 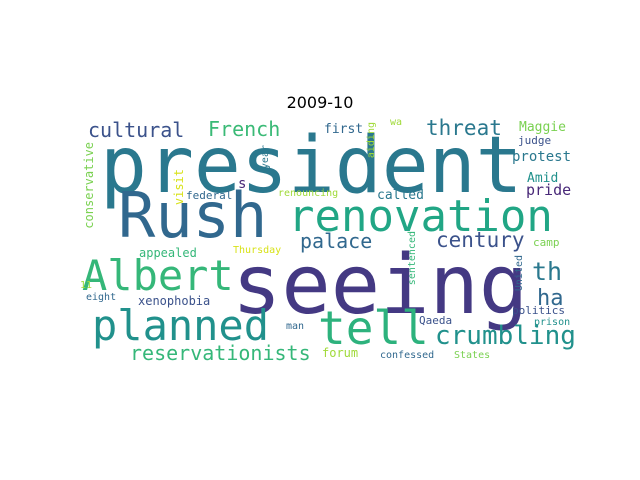 I want to click on word-reservationists: reservationists, so click(x=220, y=353).